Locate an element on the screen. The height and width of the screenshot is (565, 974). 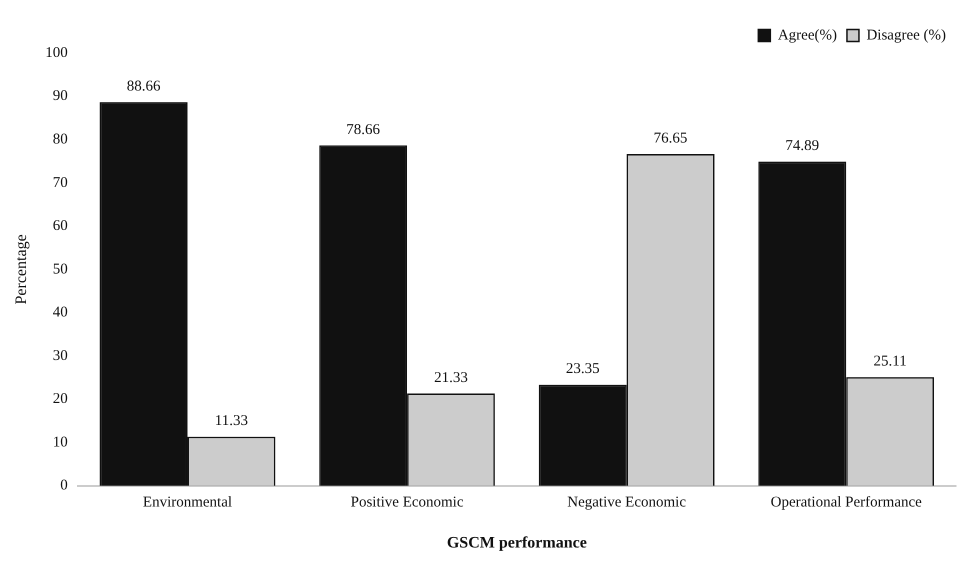
data-label: 23.35 is located at coordinates (583, 369).